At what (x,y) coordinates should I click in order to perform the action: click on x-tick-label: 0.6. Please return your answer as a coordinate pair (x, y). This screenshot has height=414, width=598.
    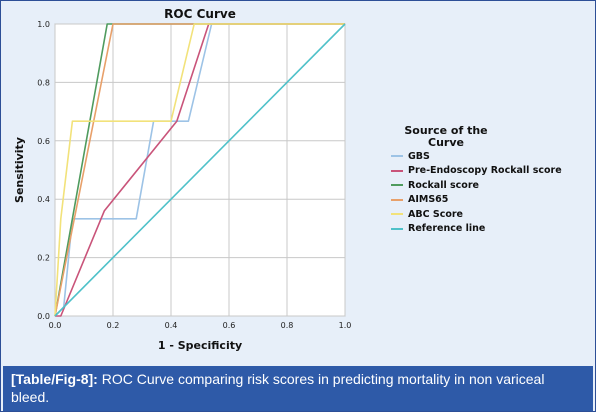
    Looking at the image, I should click on (229, 325).